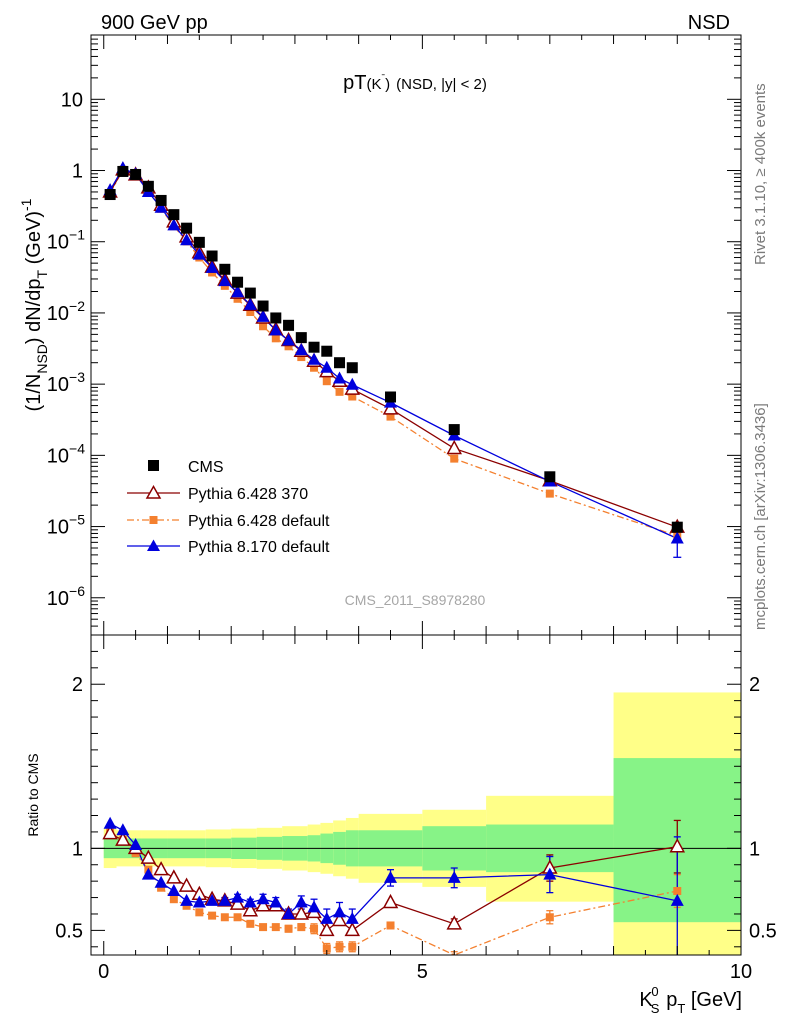 Image resolution: width=786 pixels, height=1024 pixels. I want to click on pythia6-370-point, so click(390, 407).